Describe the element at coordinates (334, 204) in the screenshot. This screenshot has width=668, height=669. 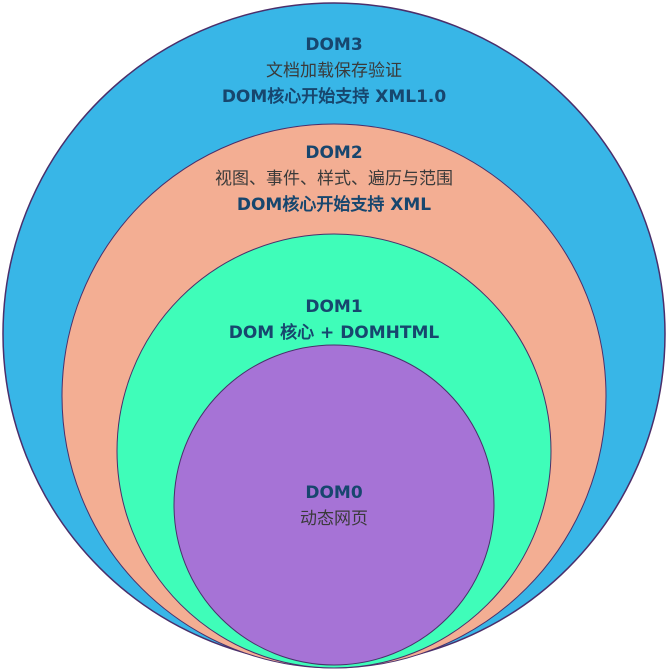
I see `ring-dom2-line2: DOM核心开始支持 XML` at that location.